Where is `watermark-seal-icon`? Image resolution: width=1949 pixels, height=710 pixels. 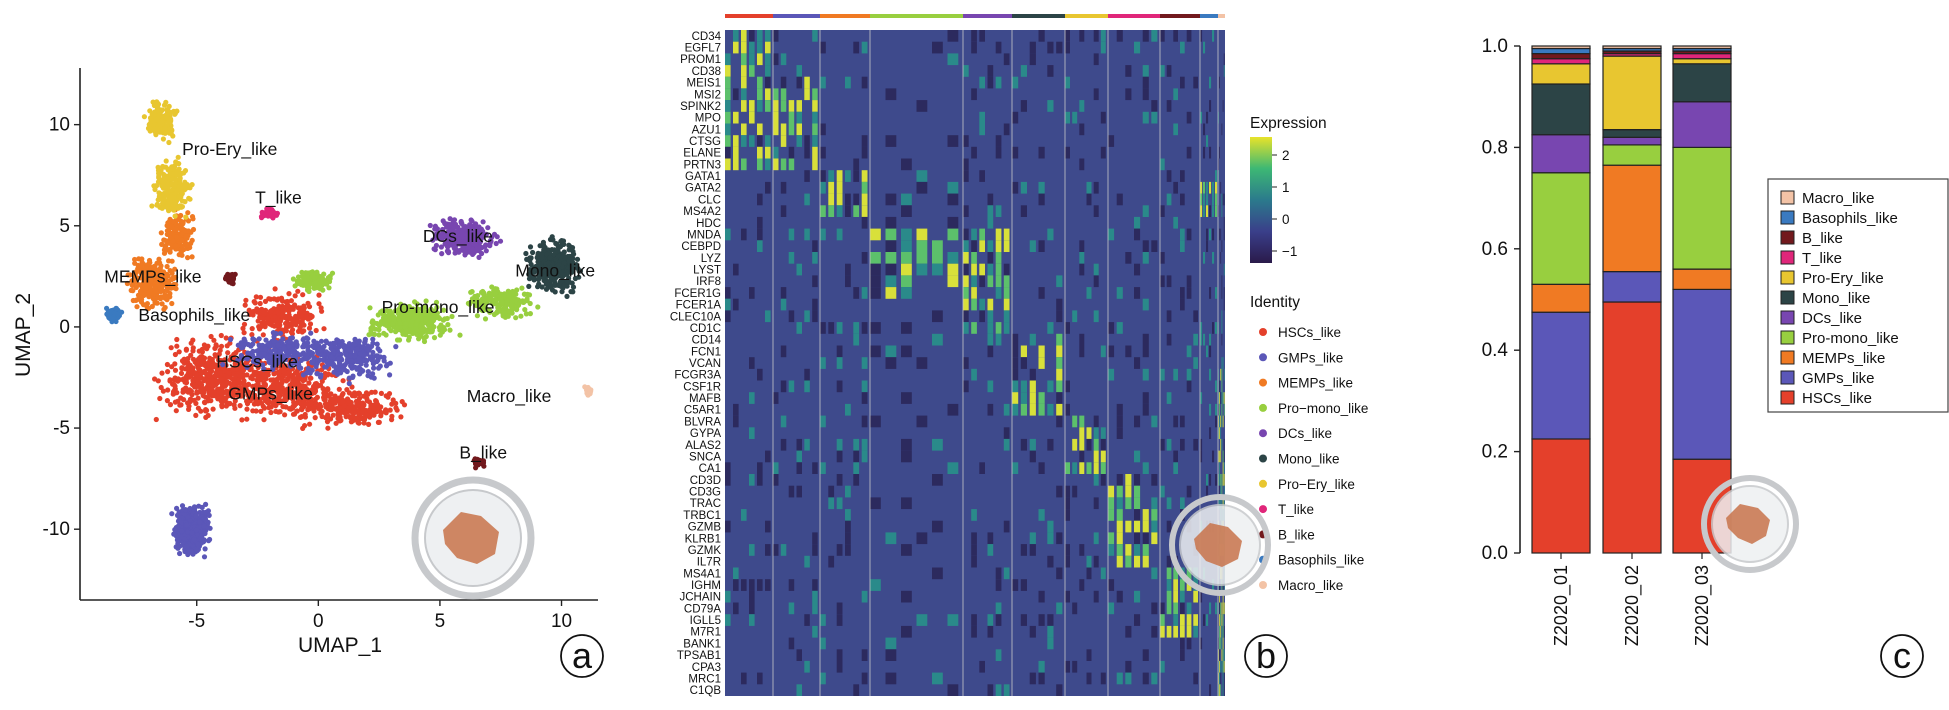
watermark-seal-icon is located at coordinates (473, 538).